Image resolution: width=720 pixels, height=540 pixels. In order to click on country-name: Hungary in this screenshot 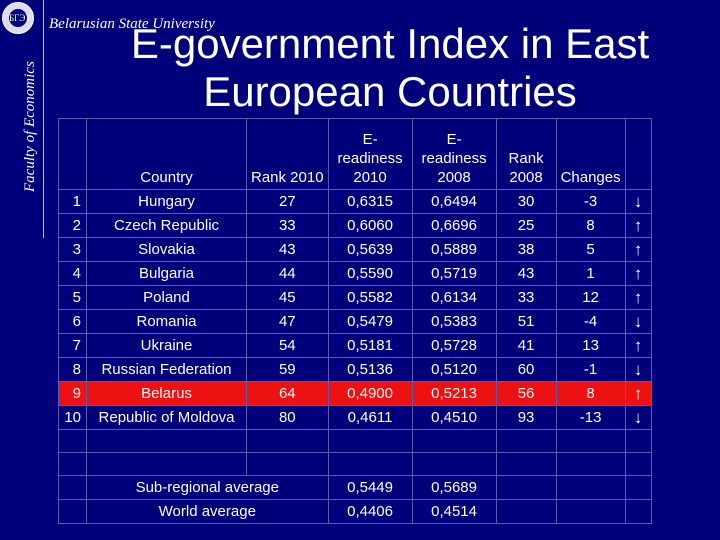, I will do `click(166, 201)`.